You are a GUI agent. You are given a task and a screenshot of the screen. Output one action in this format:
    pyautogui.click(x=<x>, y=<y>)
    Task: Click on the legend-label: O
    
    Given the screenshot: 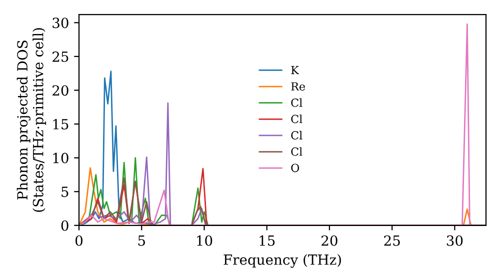 What is the action you would take?
    pyautogui.click(x=295, y=168)
    